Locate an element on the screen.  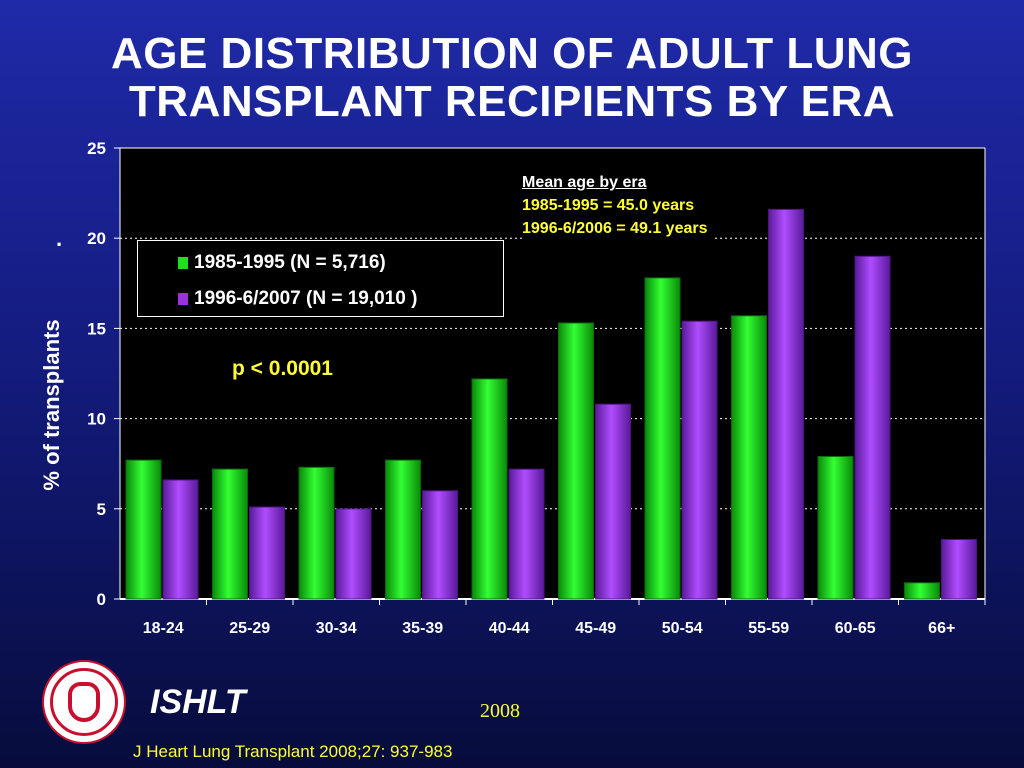
logo-ring is located at coordinates (84, 702).